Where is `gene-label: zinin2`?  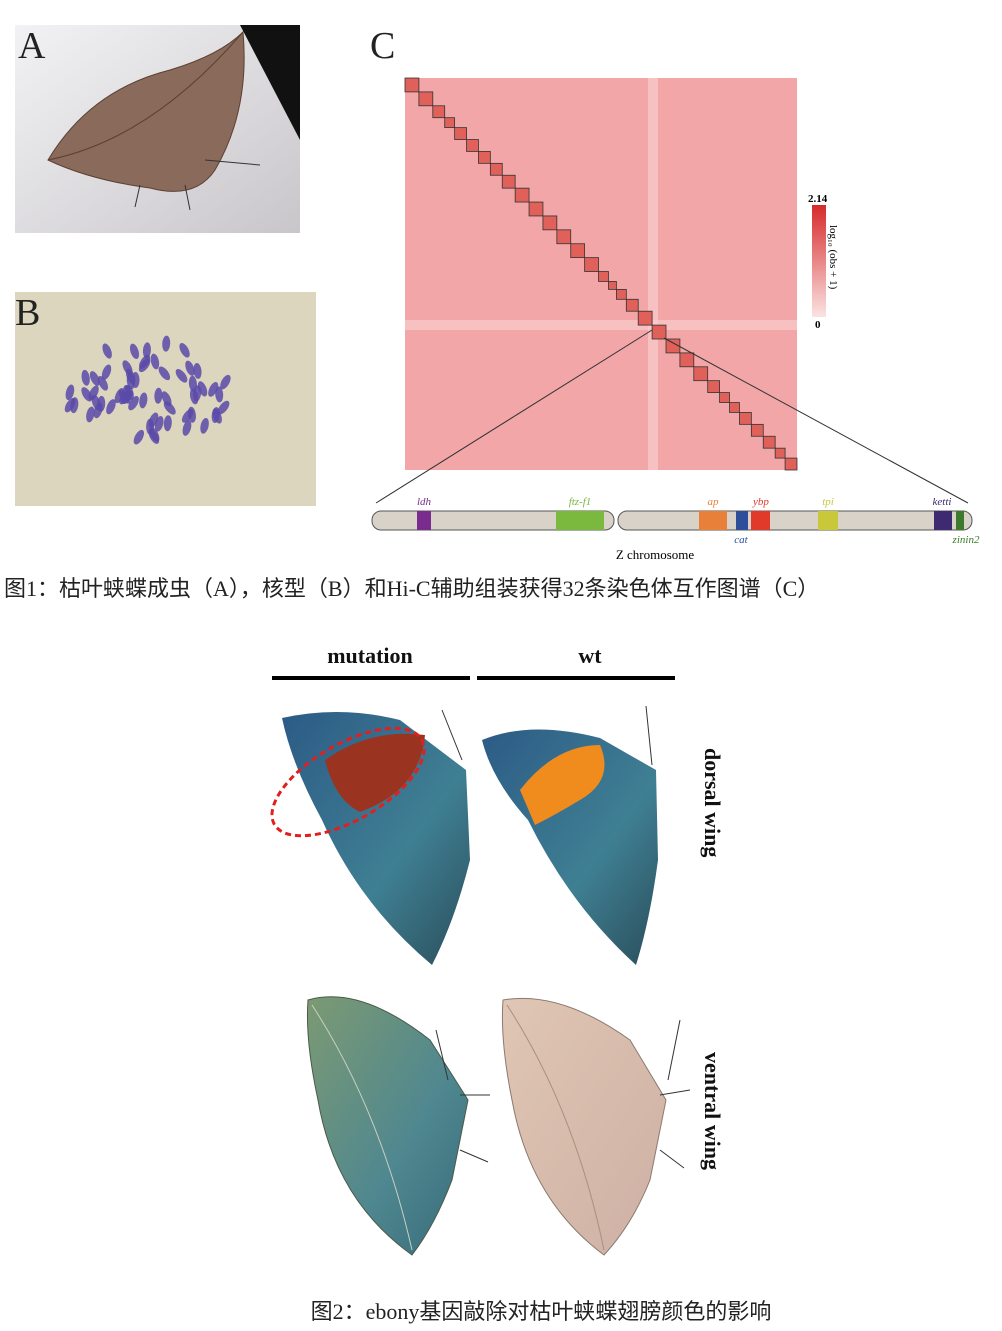 gene-label: zinin2 is located at coordinates (966, 540).